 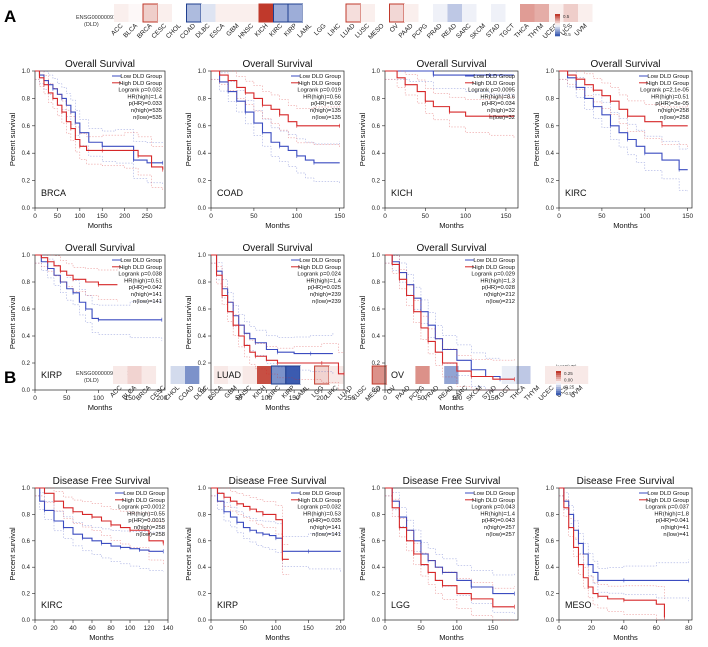 What do you see at coordinates (674, 118) in the screenshot?
I see `legend-entry: n(low)=258` at bounding box center [674, 118].